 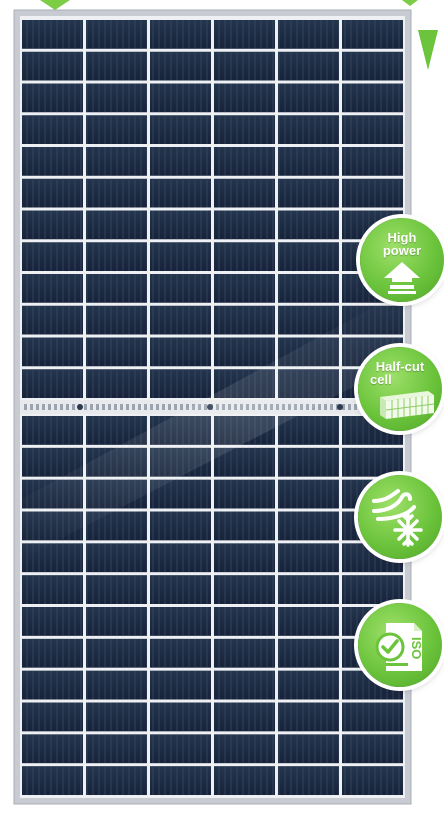 I want to click on badge-high-power-line2: power, so click(x=402, y=250).